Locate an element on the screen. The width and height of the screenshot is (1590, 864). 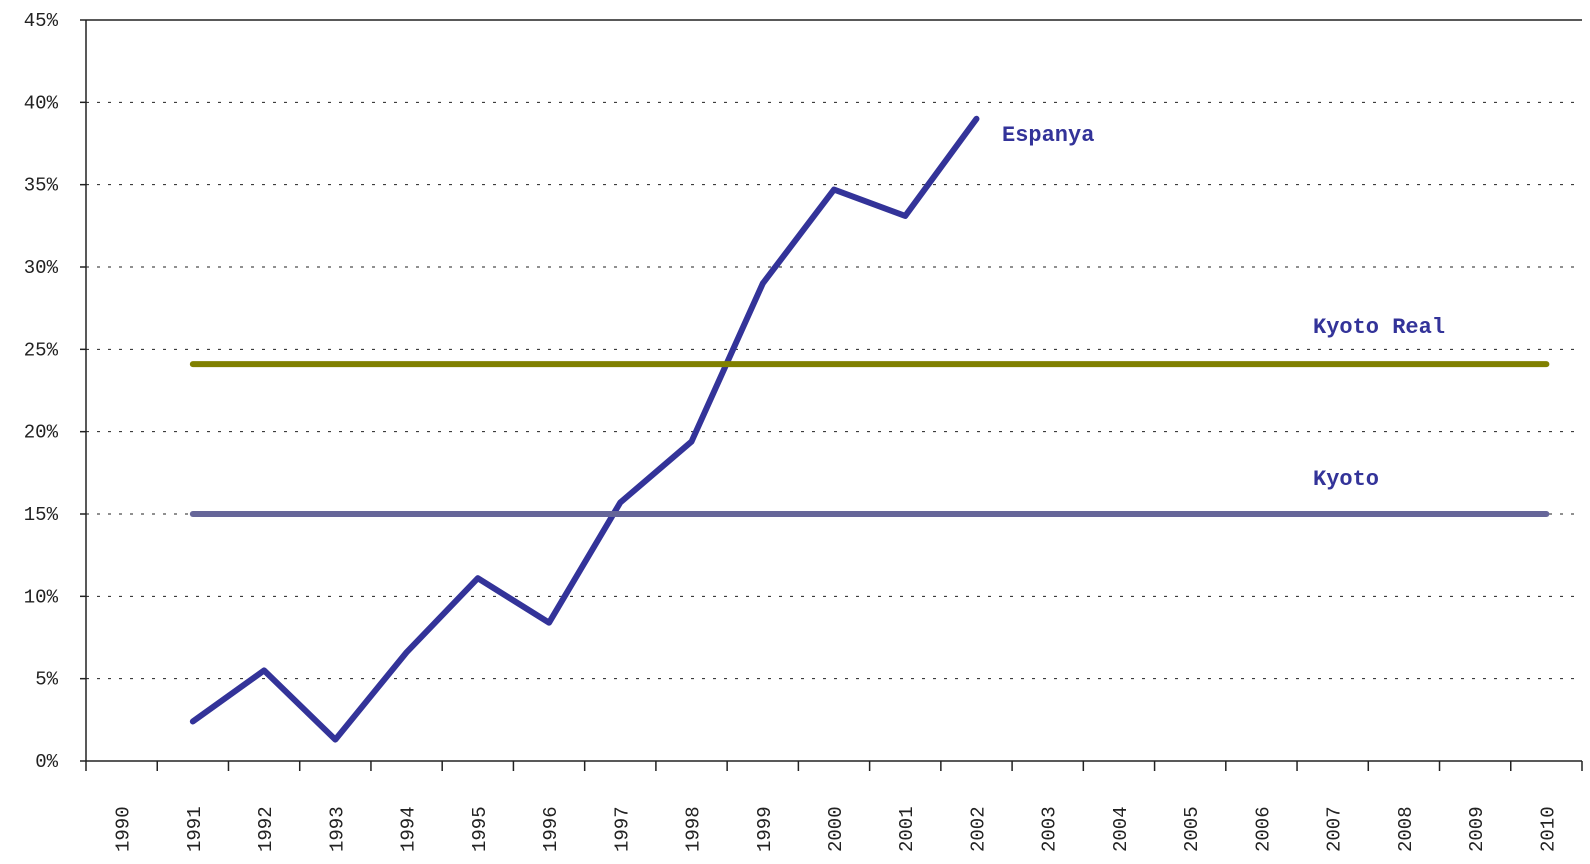
y-tick-label: 20% is located at coordinates (41, 433).